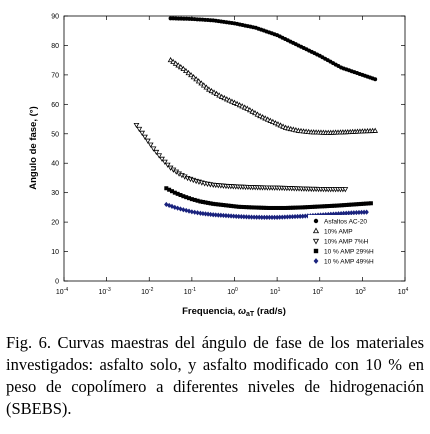 This screenshot has width=430, height=434. I want to click on legend-label: 10% AMP 7%H, so click(346, 241).